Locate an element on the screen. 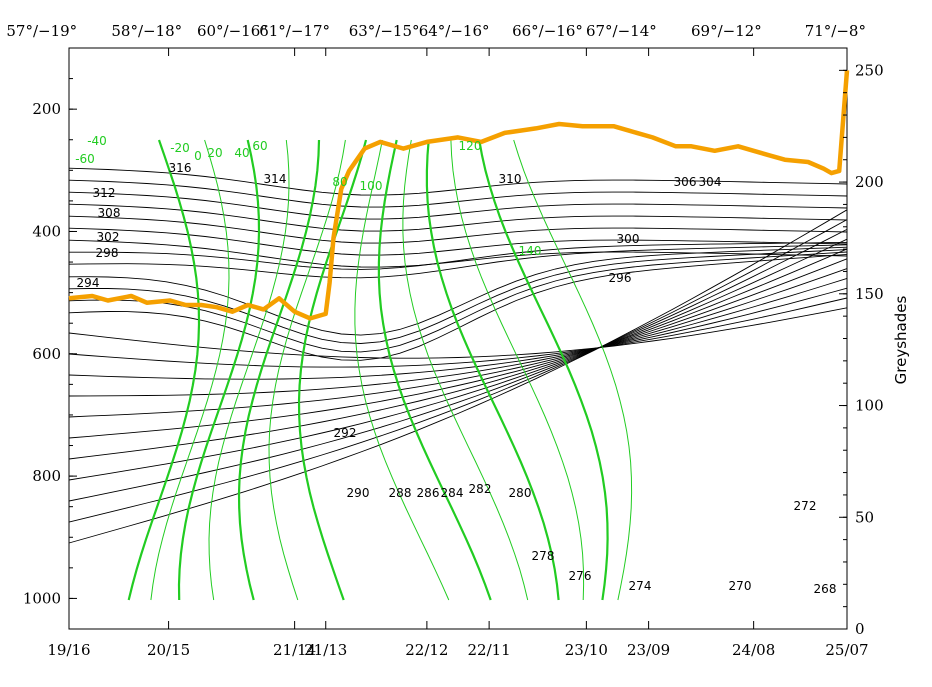  left-tick-label: 1000 is located at coordinates (42, 598).